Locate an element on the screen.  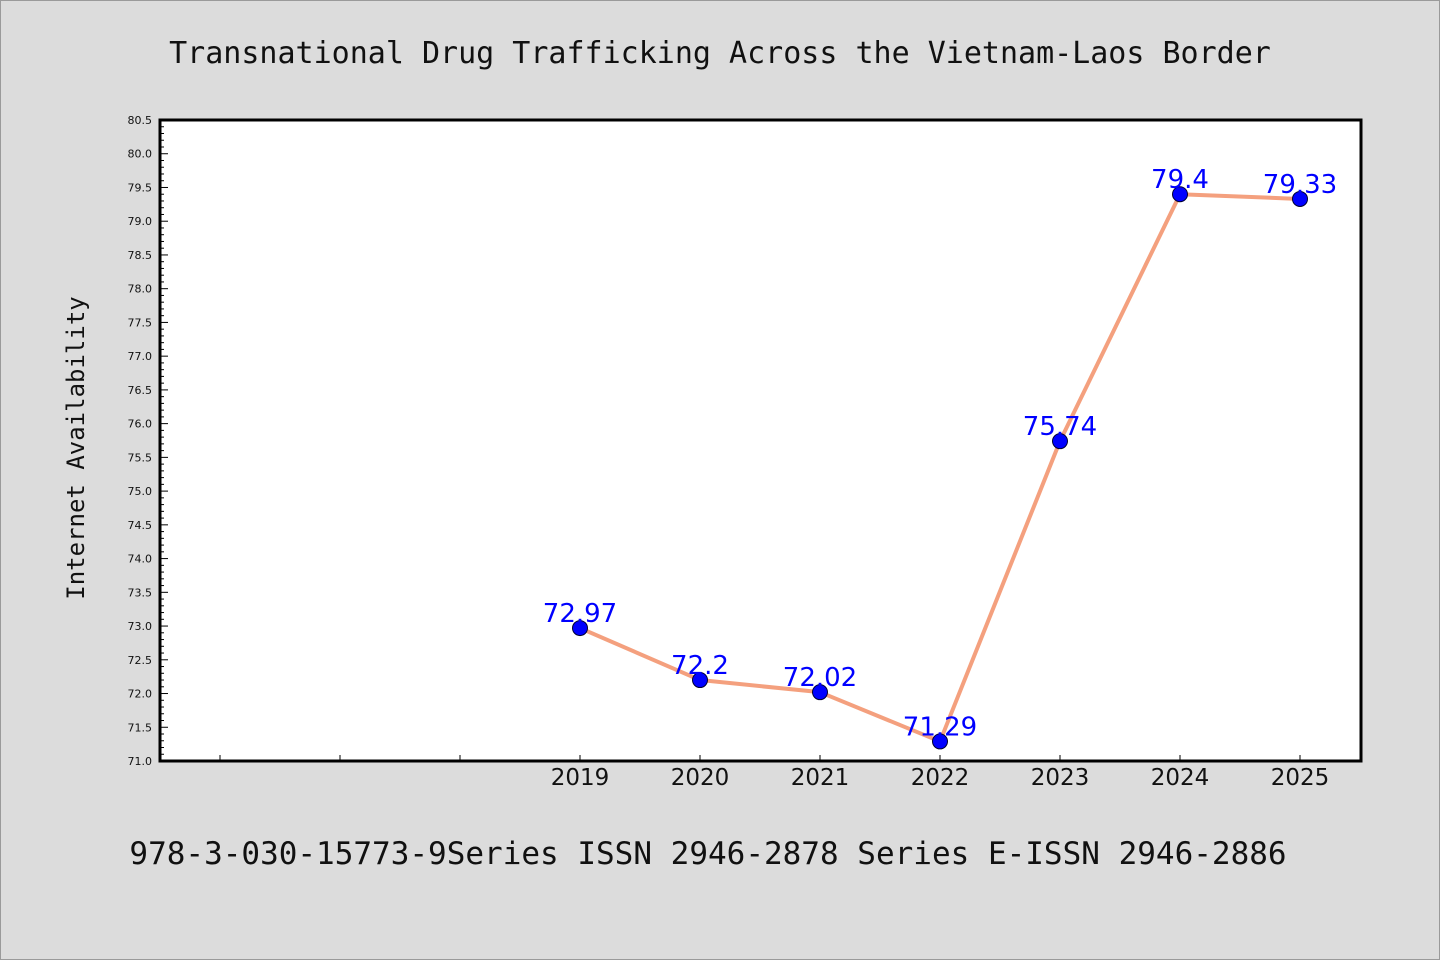
y-tick-label: 71.5 is located at coordinates (140, 727).